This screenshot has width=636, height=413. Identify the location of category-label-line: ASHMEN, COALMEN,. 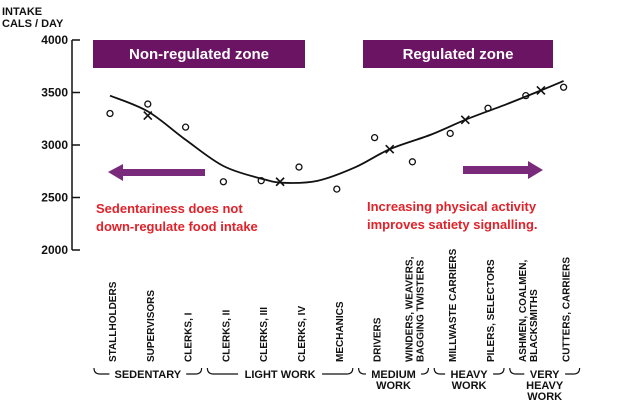
(523, 311).